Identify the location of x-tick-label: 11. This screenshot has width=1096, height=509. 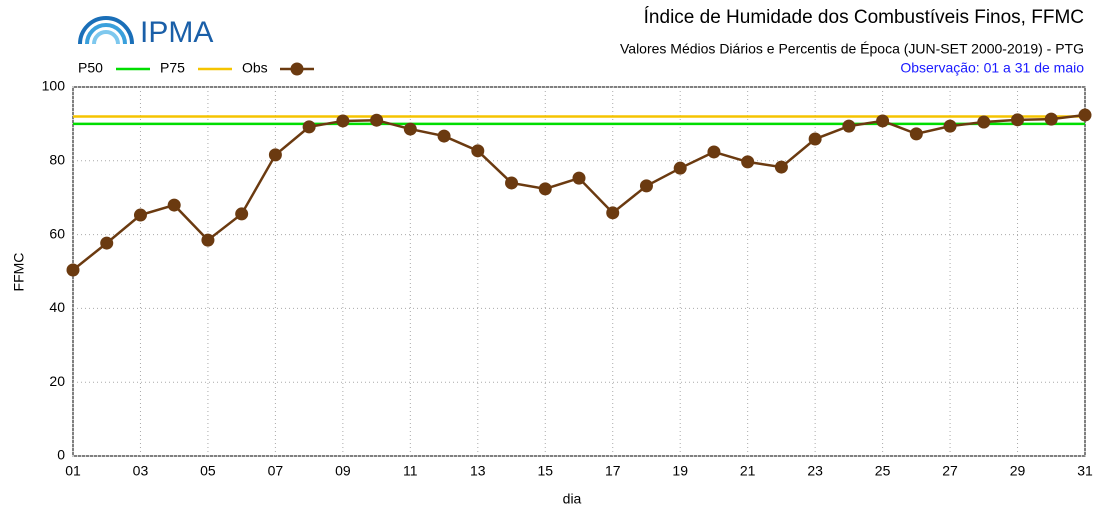
(410, 471).